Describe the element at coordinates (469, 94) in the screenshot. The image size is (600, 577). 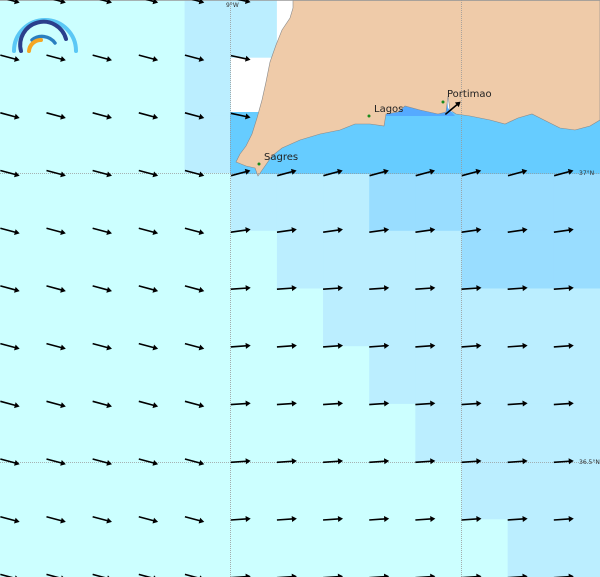
I see `place-label-portimao: Portimao` at that location.